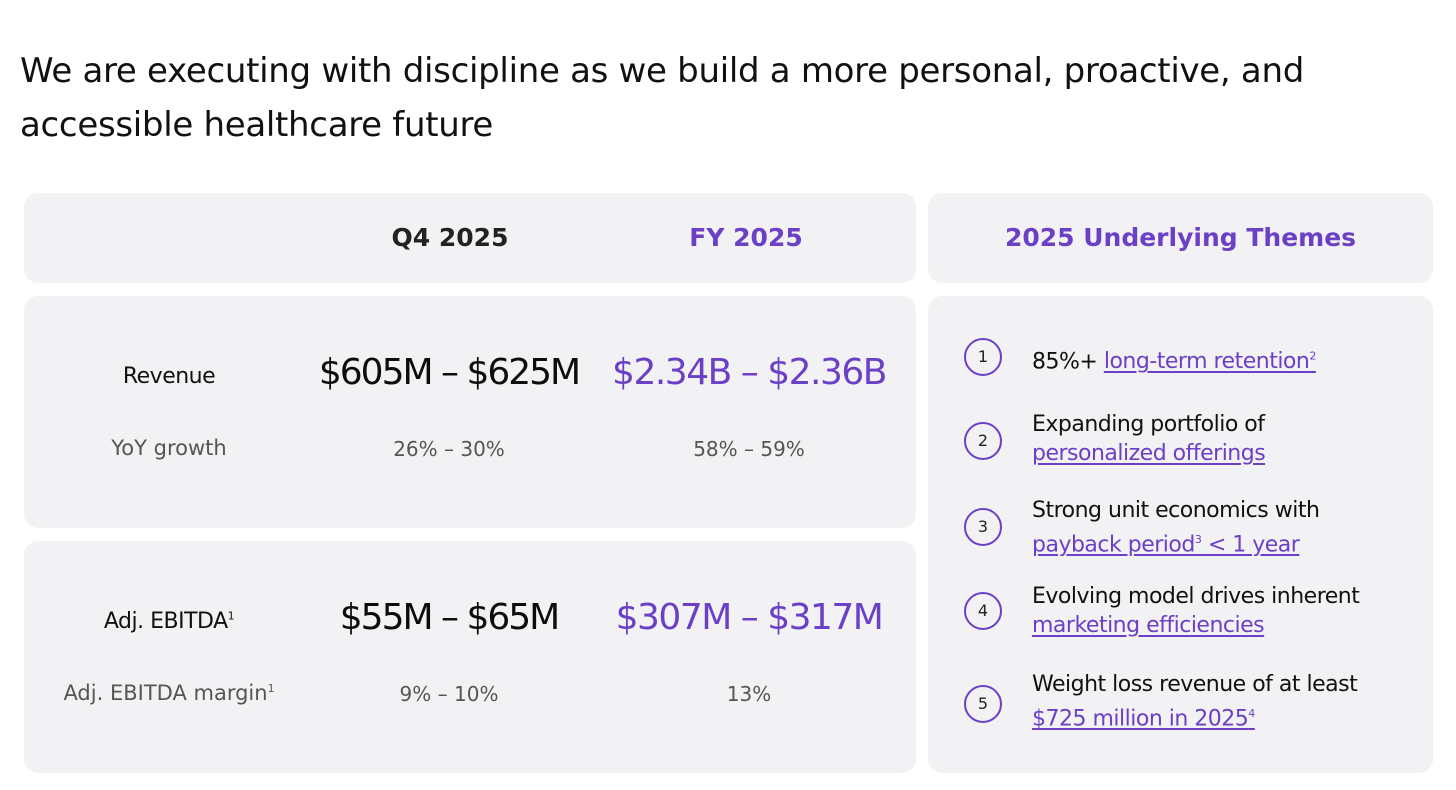 The image size is (1456, 790). I want to click on theme-number-badge: 1, so click(983, 357).